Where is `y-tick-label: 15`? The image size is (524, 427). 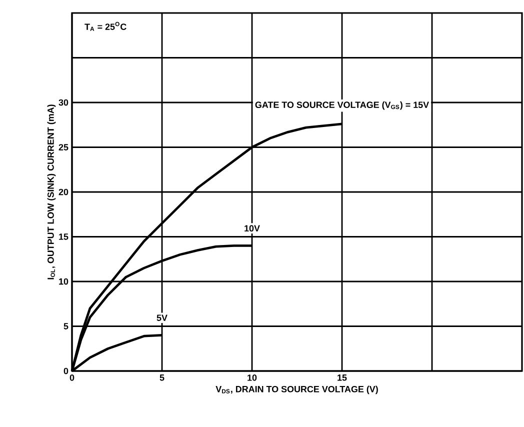 y-tick-label: 15 is located at coordinates (63, 237).